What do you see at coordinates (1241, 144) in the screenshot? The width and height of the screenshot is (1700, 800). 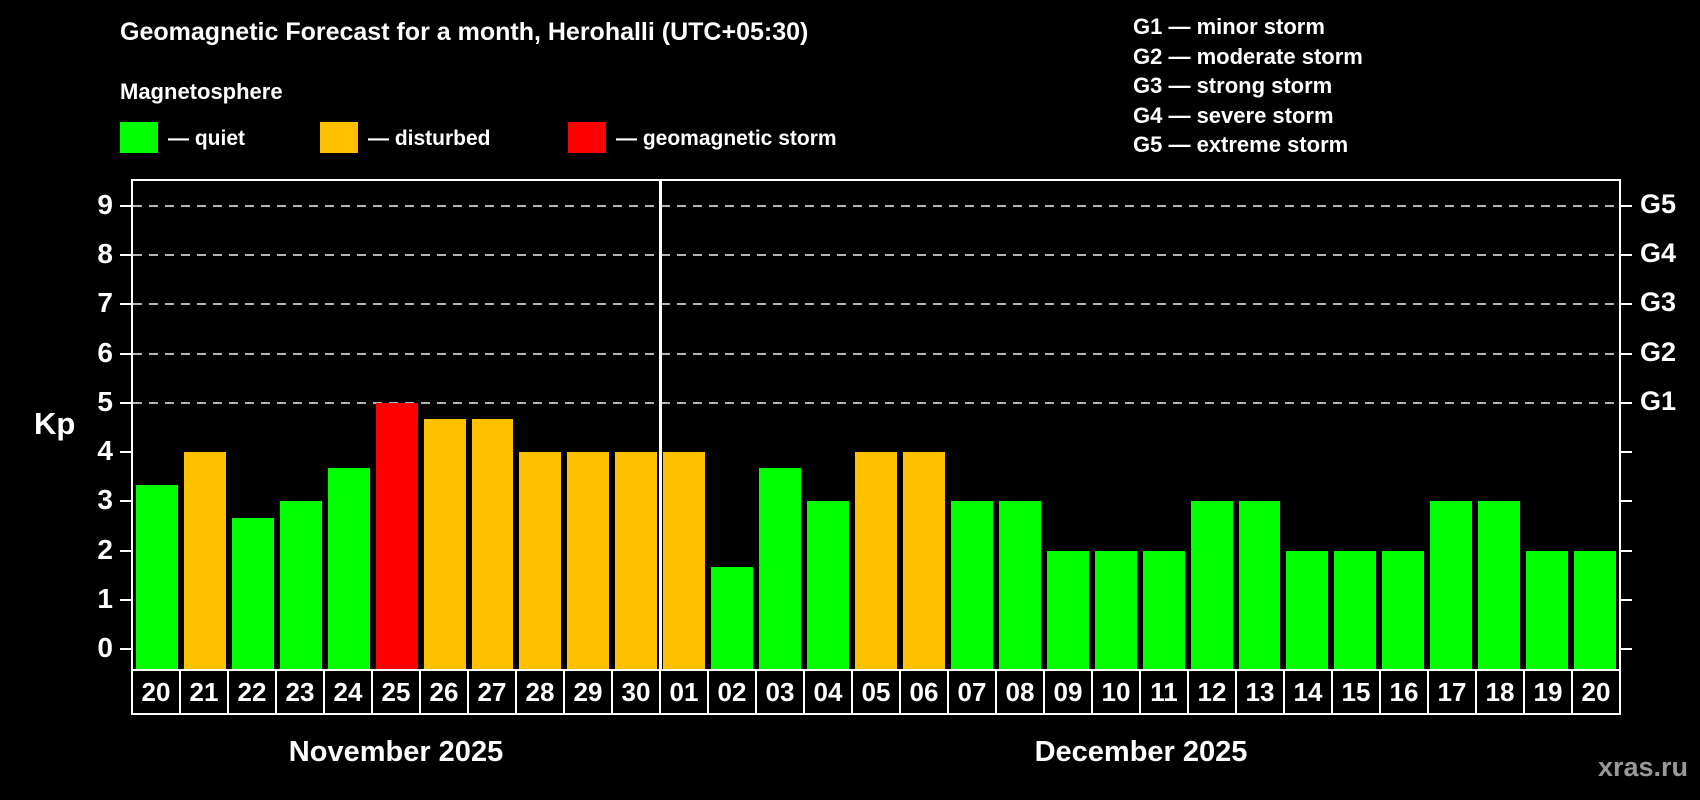 I see `g-legend-line-g5: G5 — extreme storm` at bounding box center [1241, 144].